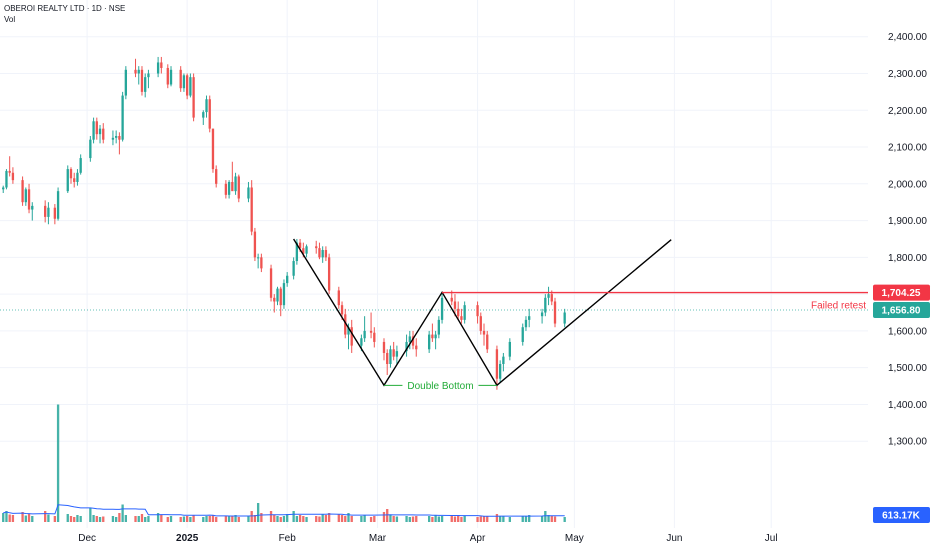 This screenshot has width=932, height=550. I want to click on volume-legend: Vol, so click(10, 19).